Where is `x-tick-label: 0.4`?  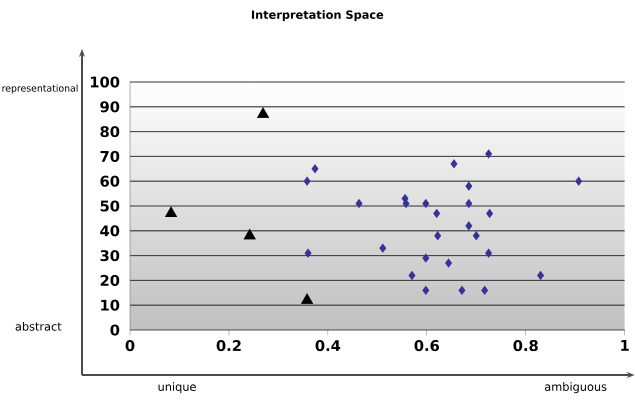 x-tick-label: 0.4 is located at coordinates (328, 346).